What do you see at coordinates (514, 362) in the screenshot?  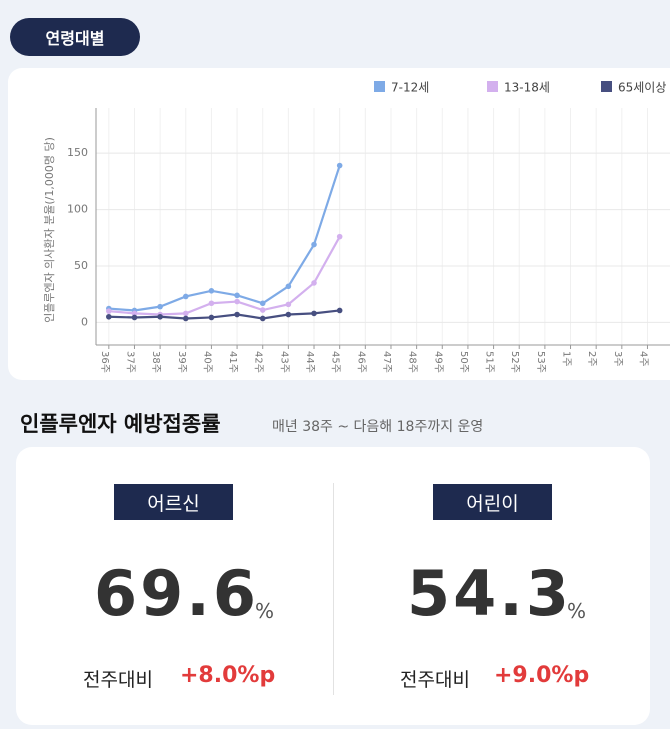 I see `x-tick-label: 52주` at bounding box center [514, 362].